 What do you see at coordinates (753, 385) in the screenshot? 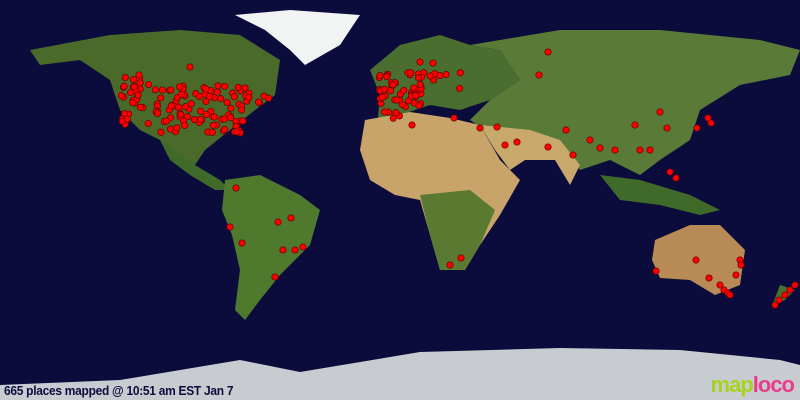
I see `maploco-logo: maploco` at bounding box center [753, 385].